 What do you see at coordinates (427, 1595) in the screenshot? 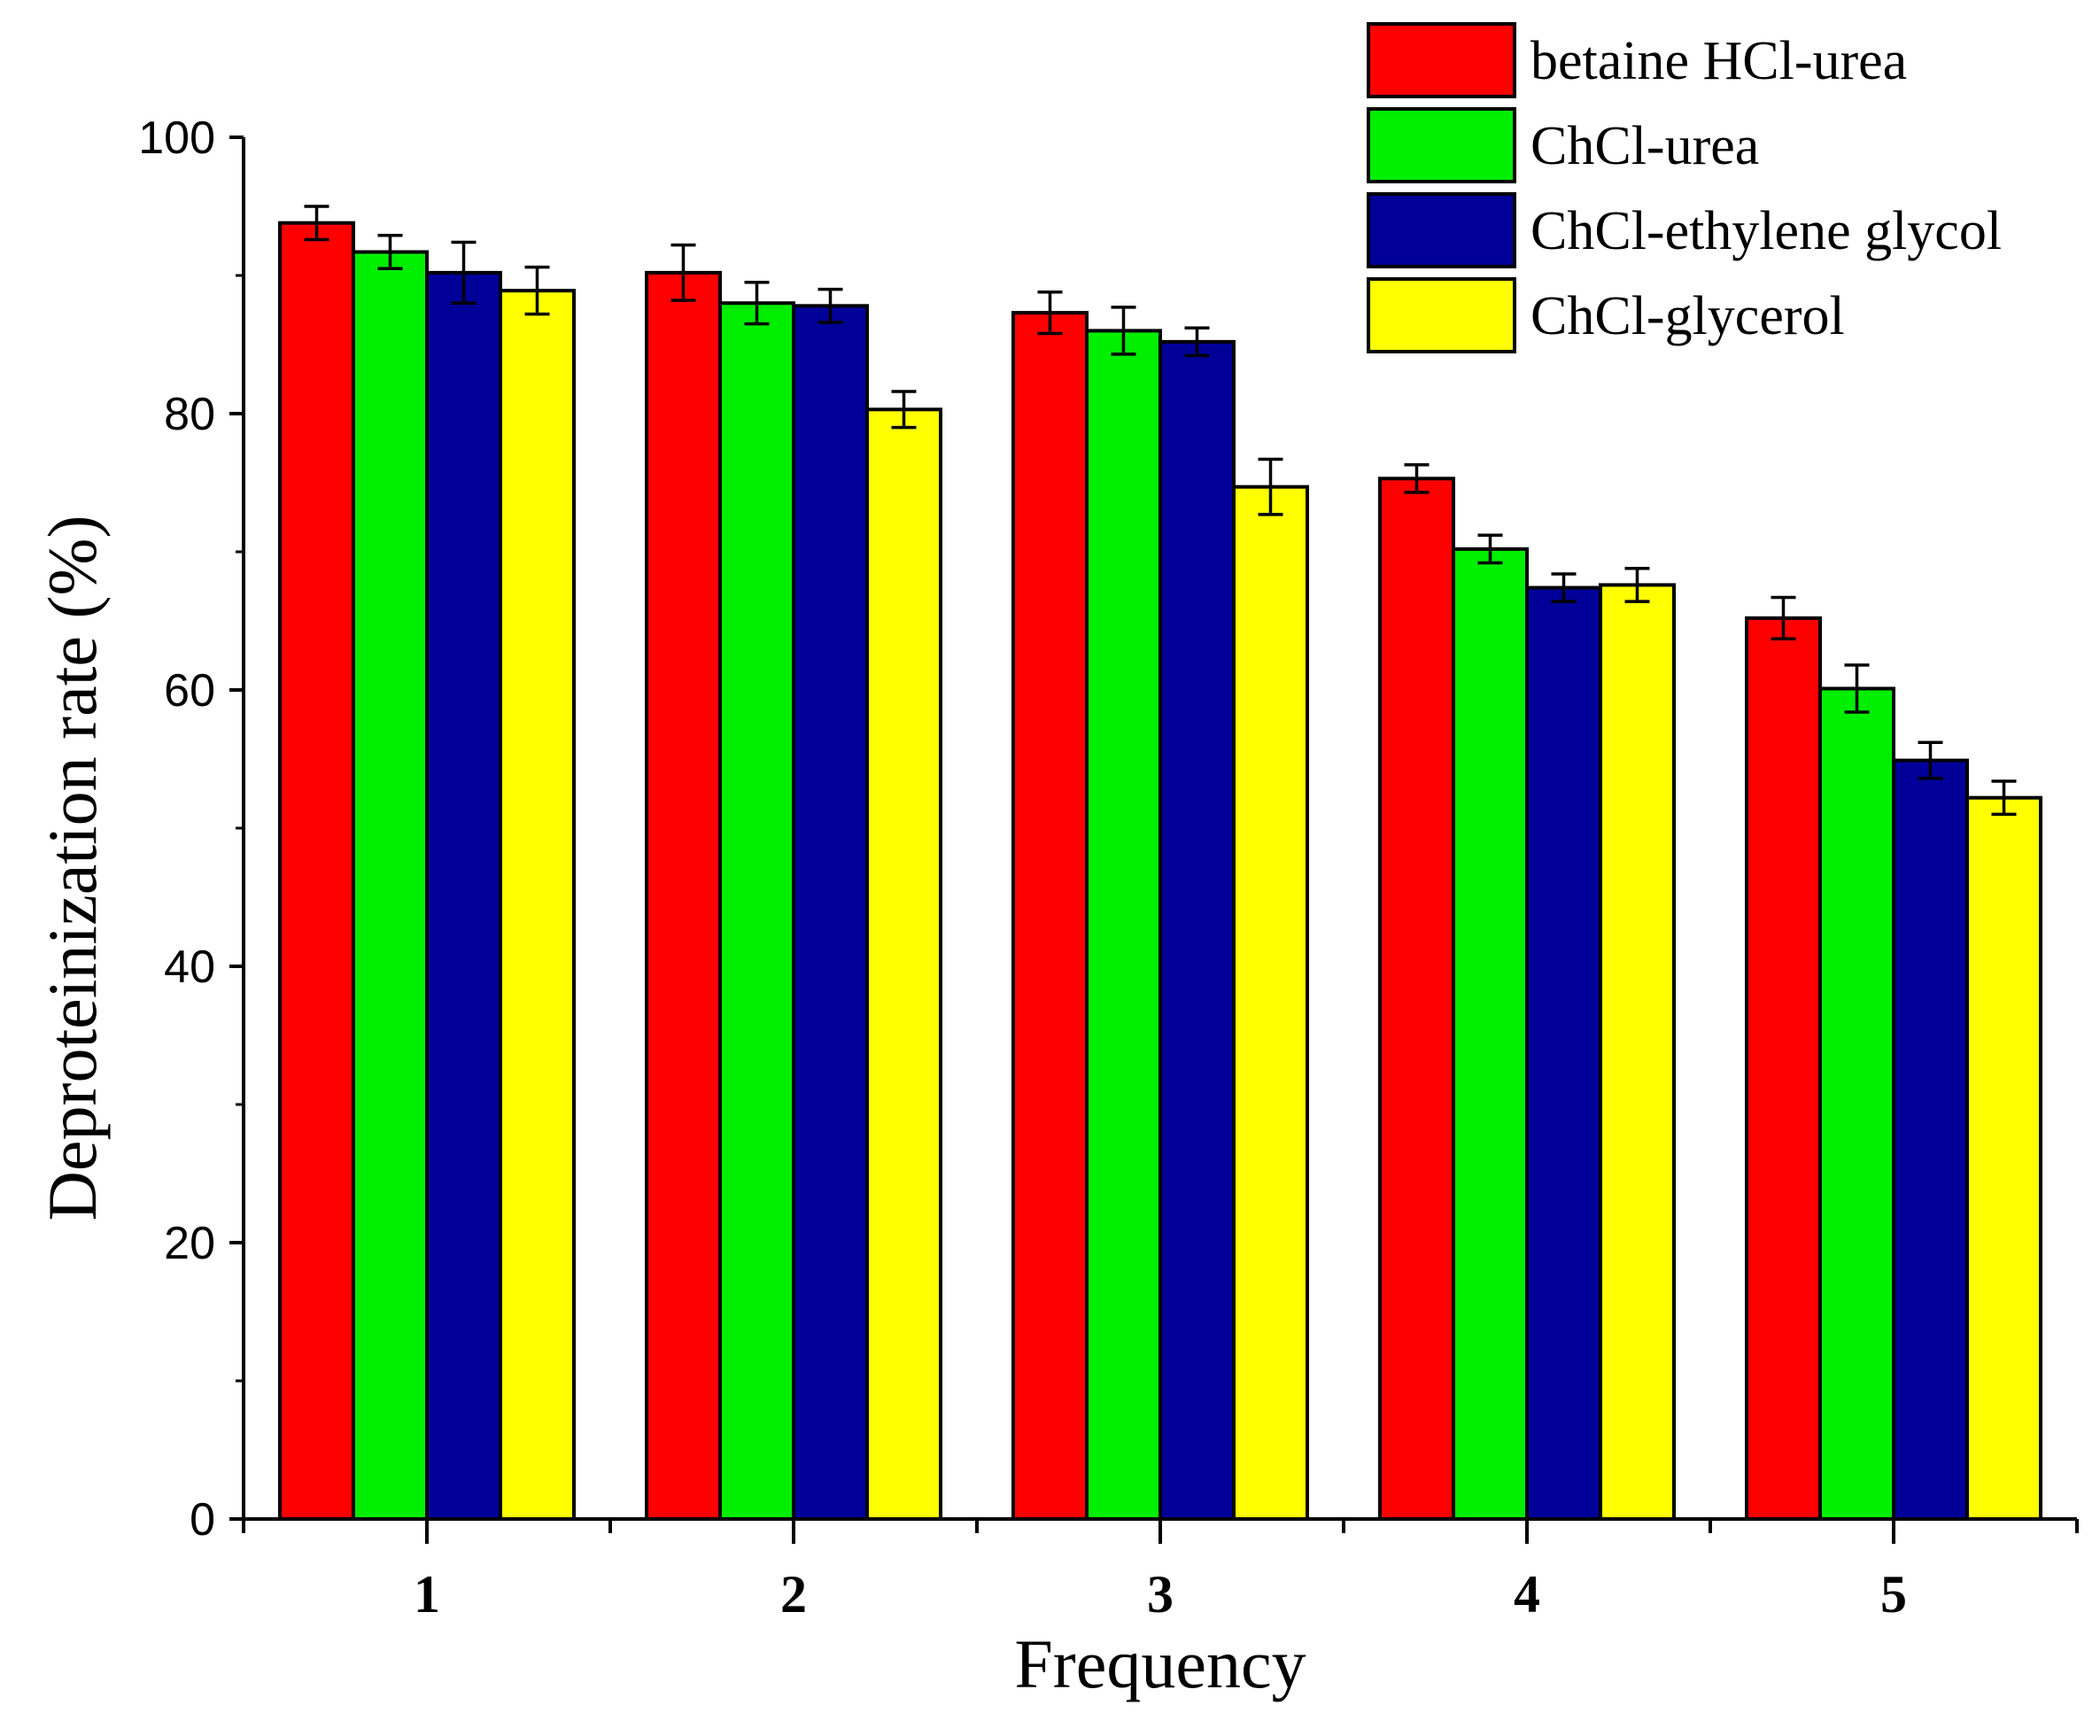
I see `x-tick-label: 1` at bounding box center [427, 1595].